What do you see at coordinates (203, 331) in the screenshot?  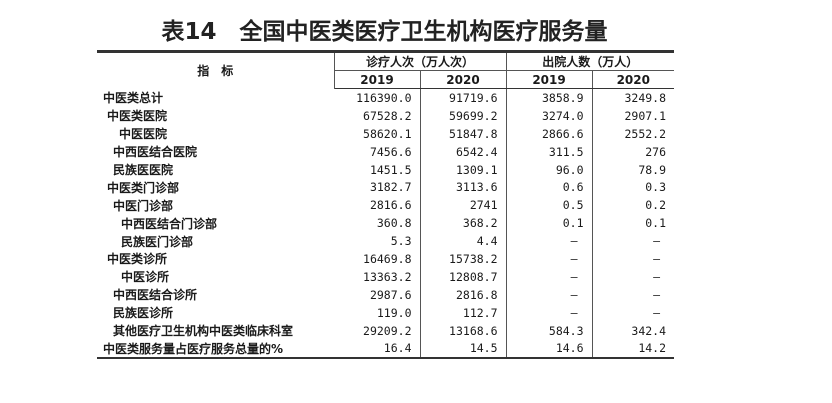 I see `row-label: 其他医疗卫生机构中医类临床科室` at bounding box center [203, 331].